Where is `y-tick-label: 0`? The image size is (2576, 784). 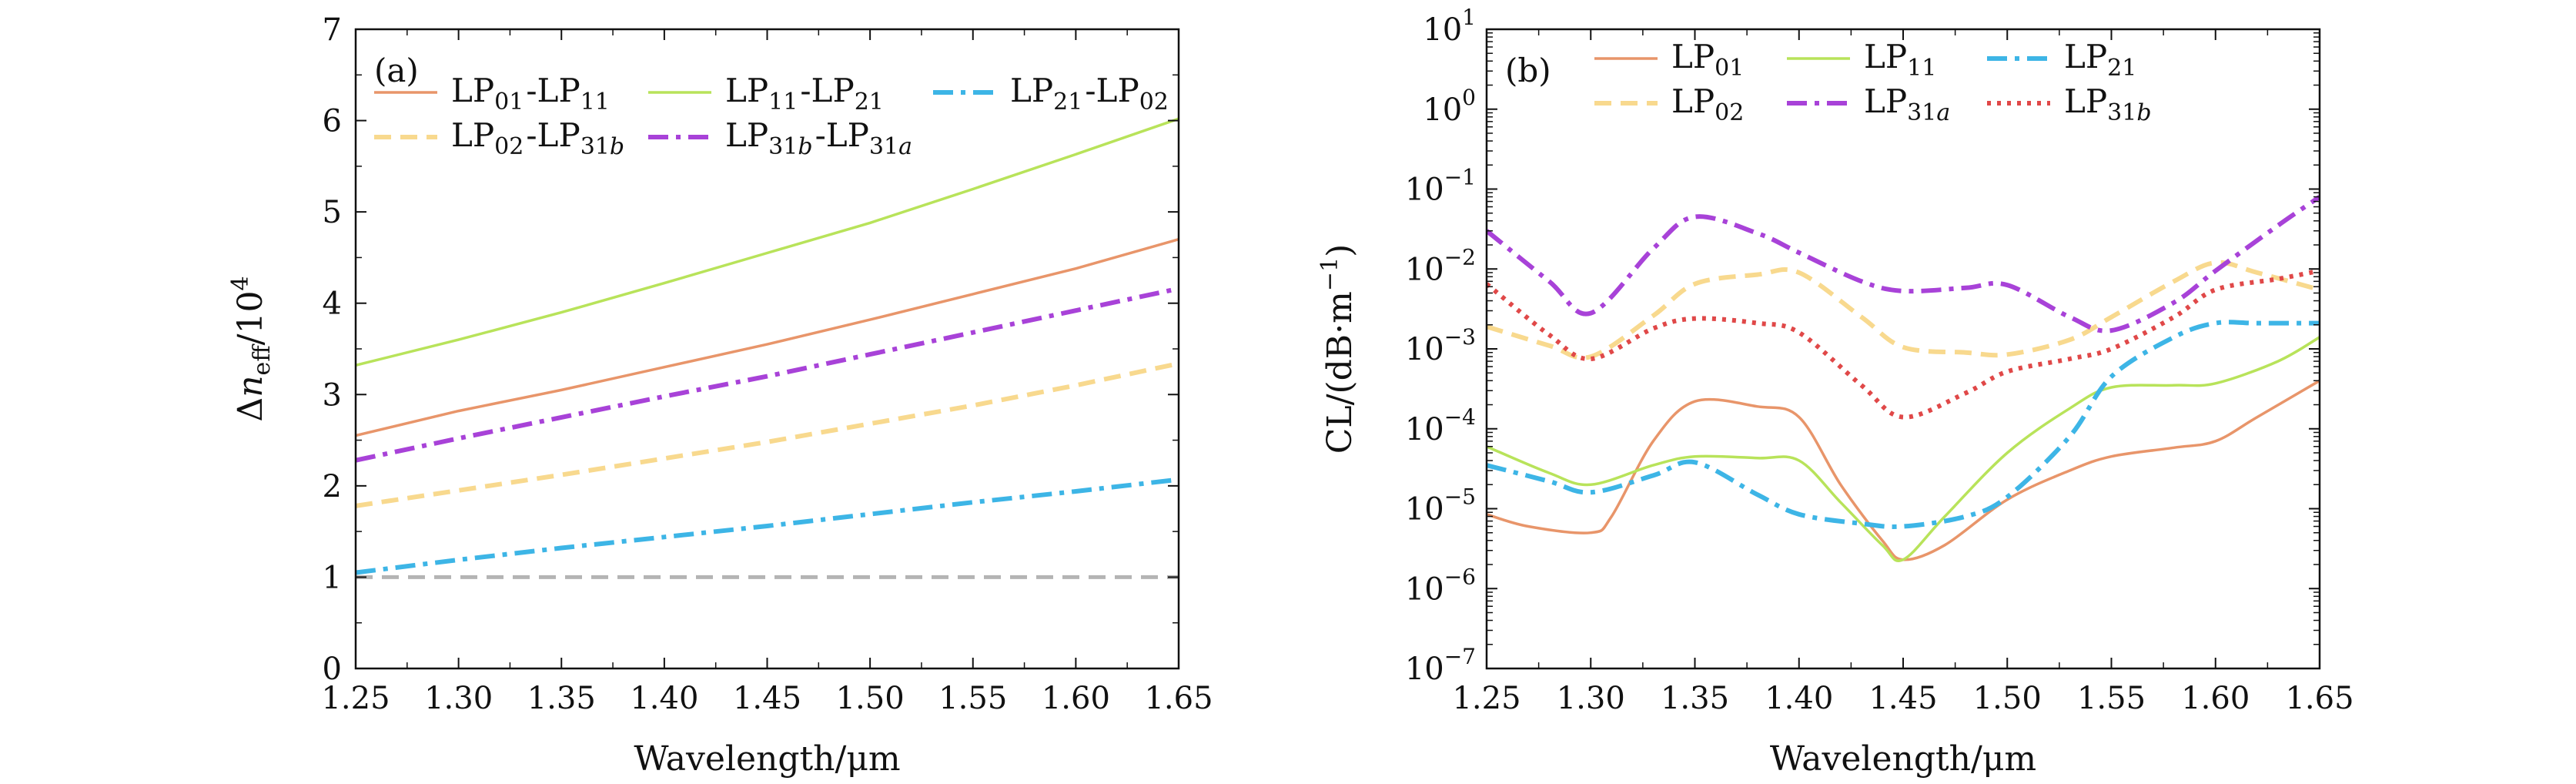
y-tick-label: 0 is located at coordinates (332, 669).